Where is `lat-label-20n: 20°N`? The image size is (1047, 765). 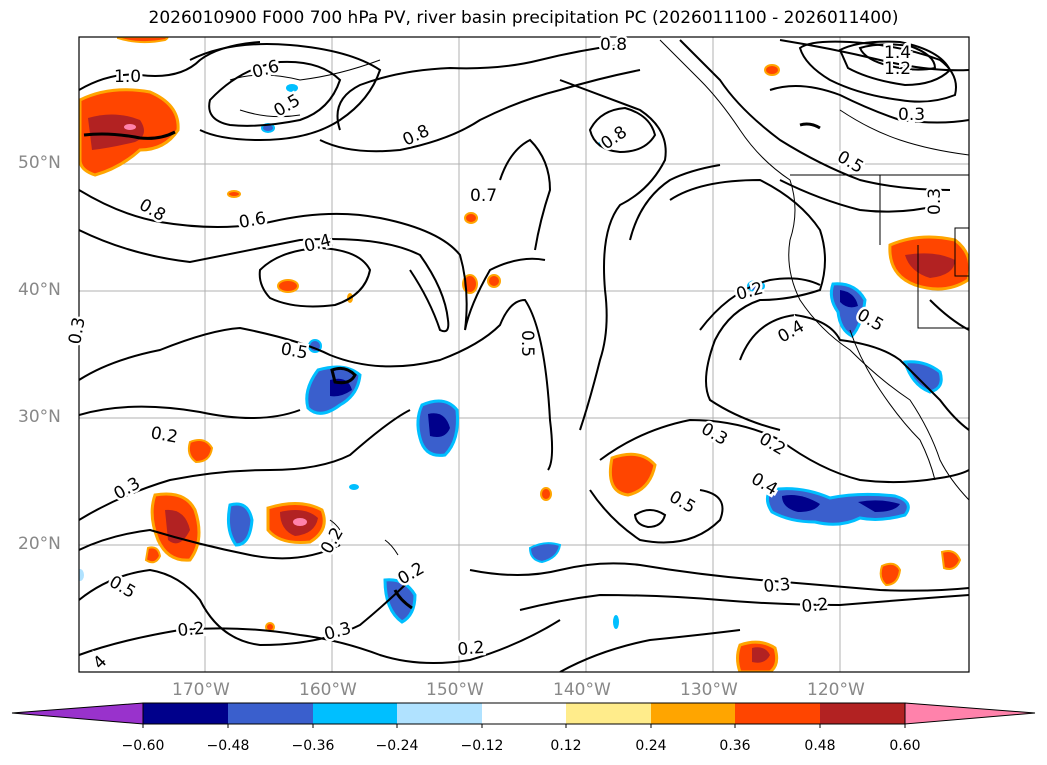 lat-label-20n: 20°N is located at coordinates (39, 544).